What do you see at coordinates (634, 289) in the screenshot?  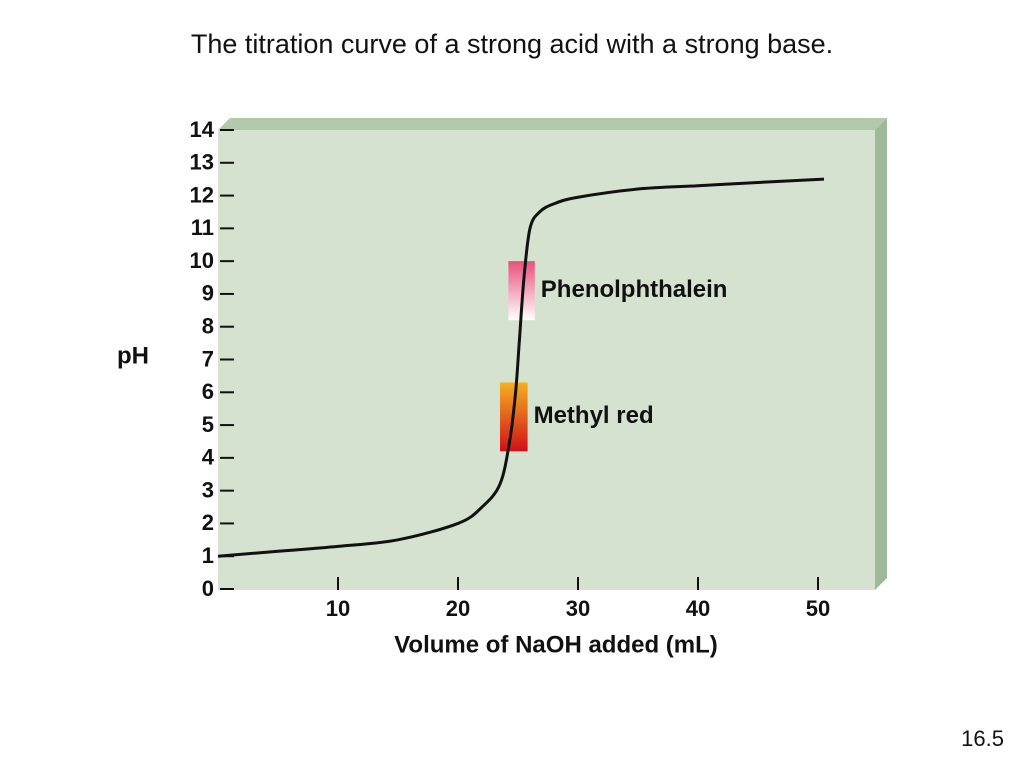 I see `indicator-label: Phenolphthalein` at bounding box center [634, 289].